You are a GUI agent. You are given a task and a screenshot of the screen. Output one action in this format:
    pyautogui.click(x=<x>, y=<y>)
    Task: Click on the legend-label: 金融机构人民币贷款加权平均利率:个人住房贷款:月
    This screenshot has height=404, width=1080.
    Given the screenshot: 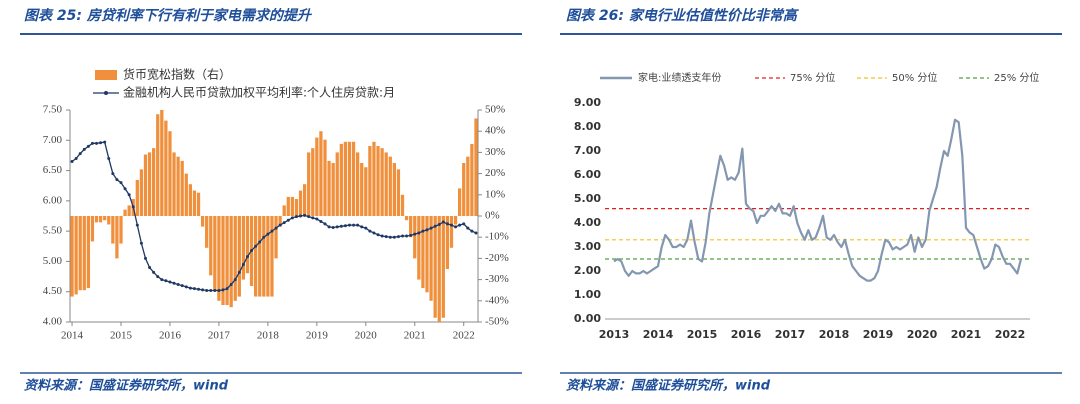 What is the action you would take?
    pyautogui.click(x=259, y=92)
    